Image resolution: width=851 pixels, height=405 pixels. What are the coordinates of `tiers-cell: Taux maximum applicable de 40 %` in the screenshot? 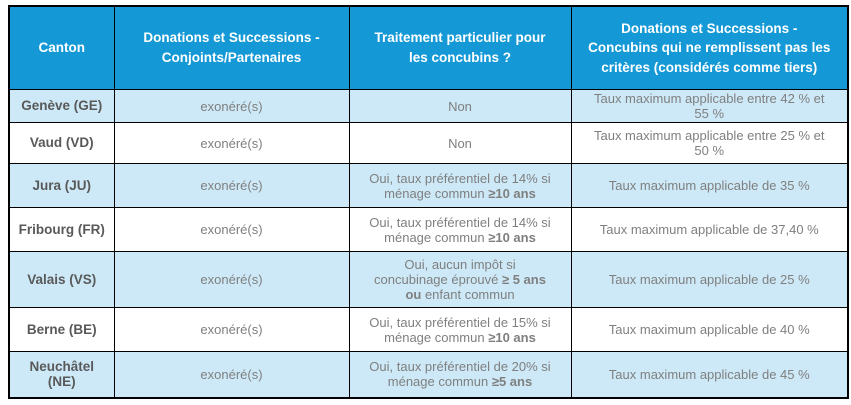 It's located at (709, 330).